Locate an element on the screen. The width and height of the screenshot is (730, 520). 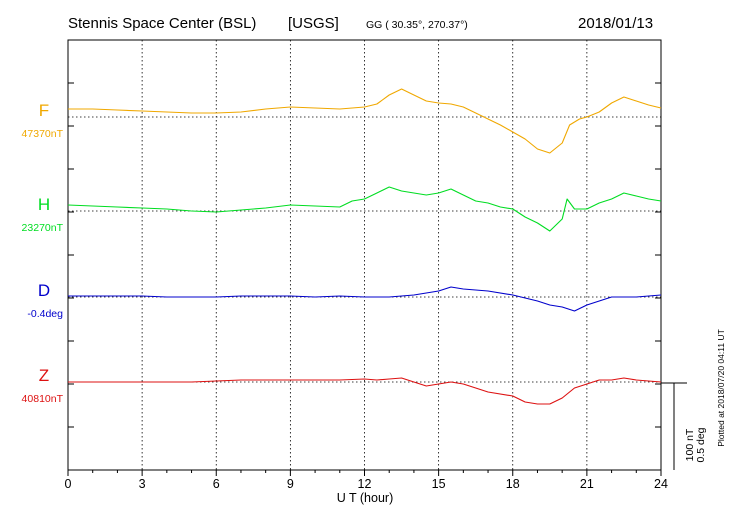
plotted-note: Plotted at 2018/07/20 04:11 UT is located at coordinates (721, 388).